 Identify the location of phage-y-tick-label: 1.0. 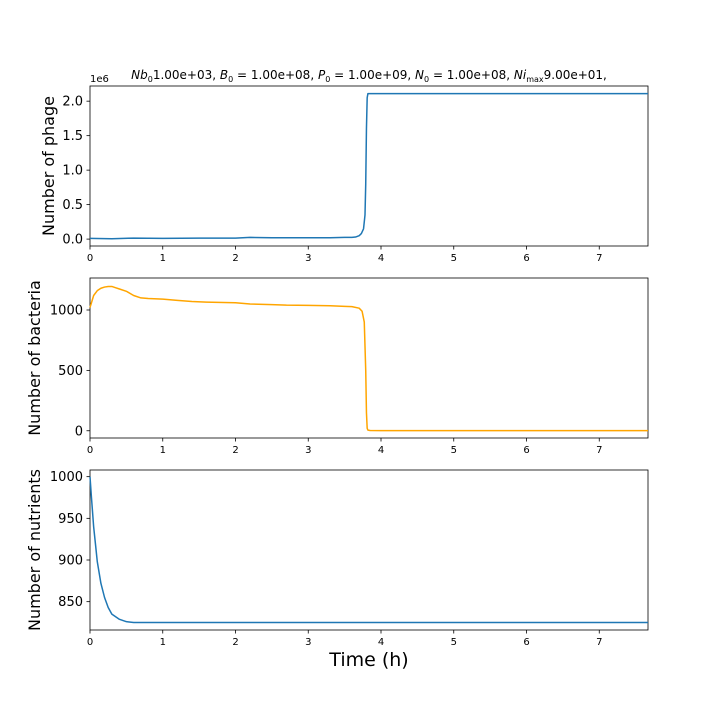
(72, 171).